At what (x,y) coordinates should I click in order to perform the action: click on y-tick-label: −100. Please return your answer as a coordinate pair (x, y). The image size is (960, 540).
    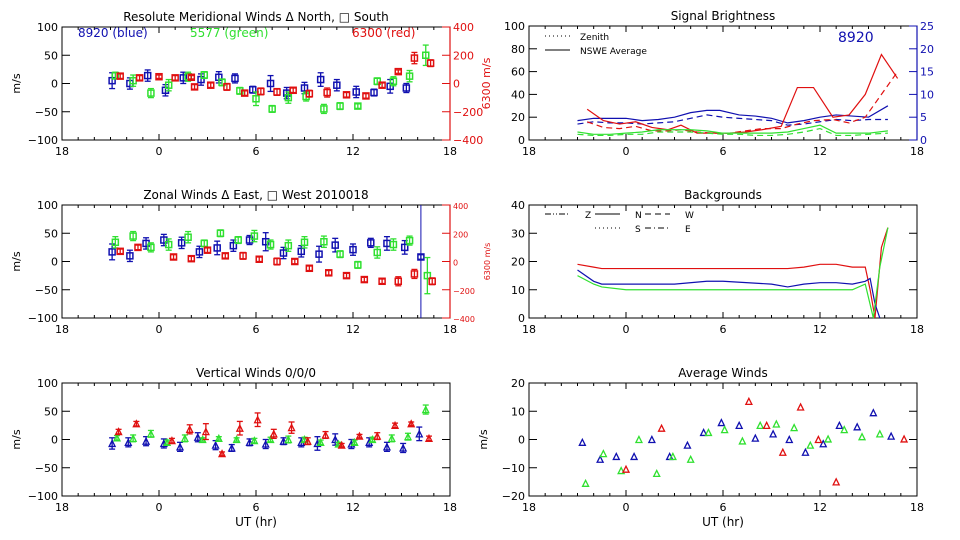
    Looking at the image, I should click on (43, 496).